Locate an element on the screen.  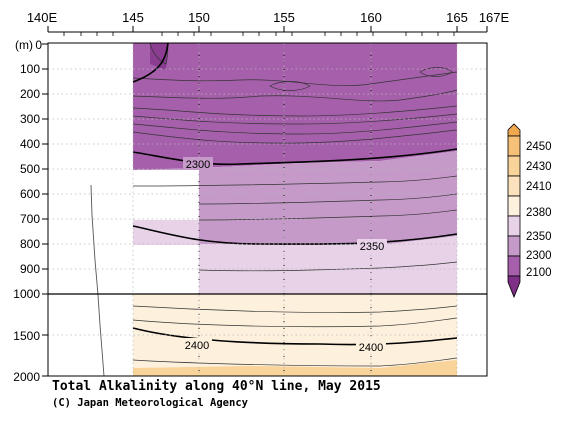
x-tick-label: 145 is located at coordinates (133, 17).